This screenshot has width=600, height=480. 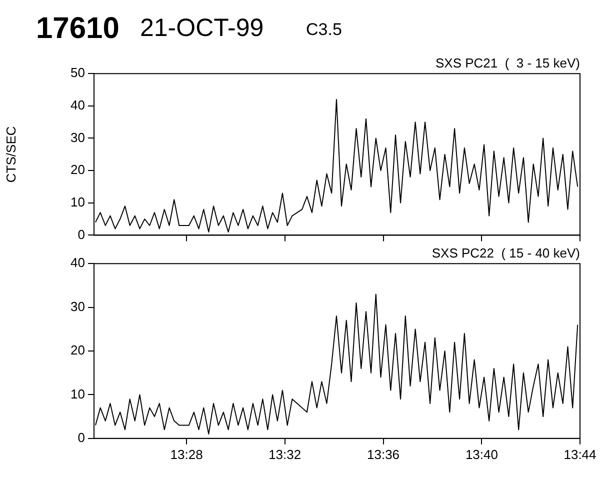 I want to click on y-tick-label: 50, so click(x=77, y=72).